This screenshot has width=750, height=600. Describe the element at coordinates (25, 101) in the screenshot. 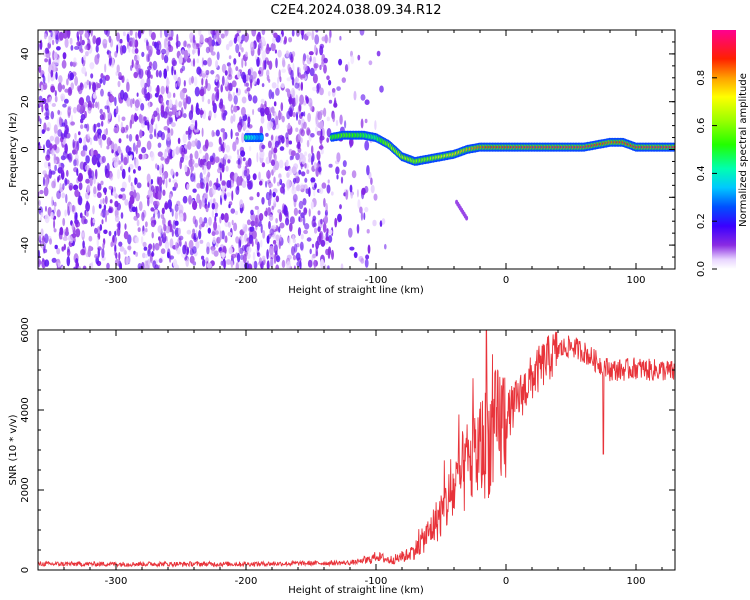

I see `y-tick-label: 20` at that location.